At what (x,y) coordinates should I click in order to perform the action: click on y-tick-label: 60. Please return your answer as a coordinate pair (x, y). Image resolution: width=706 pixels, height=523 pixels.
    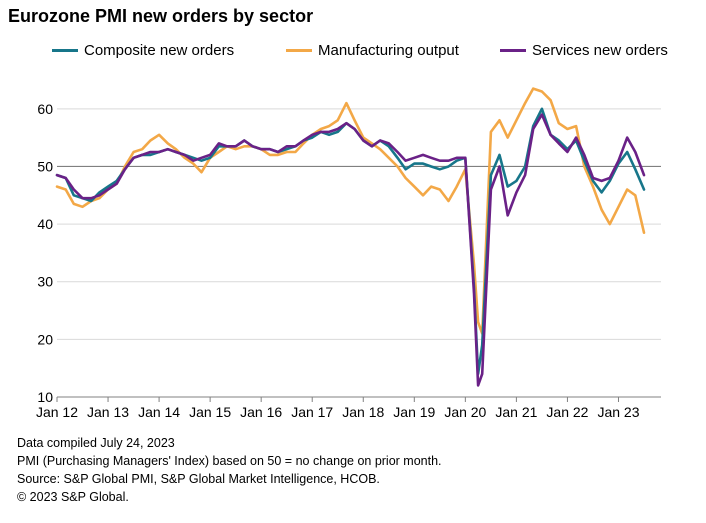
    Looking at the image, I should click on (45, 109).